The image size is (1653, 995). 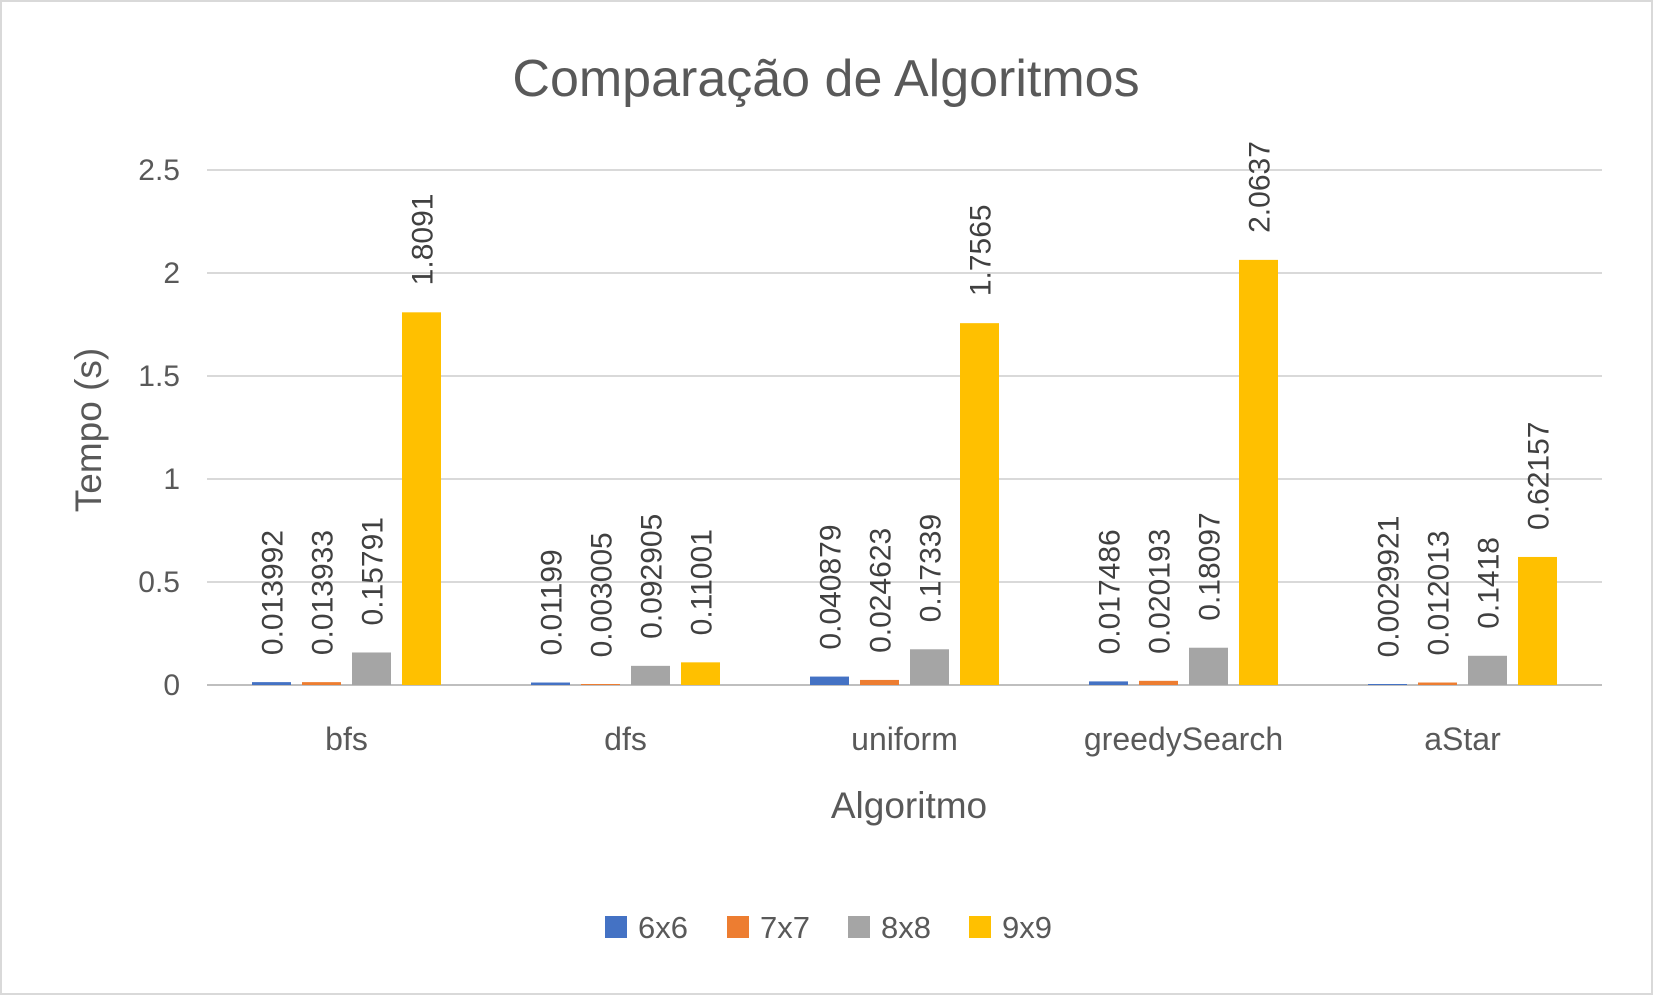 I want to click on y-tick-label: 0.5, so click(x=159, y=582).